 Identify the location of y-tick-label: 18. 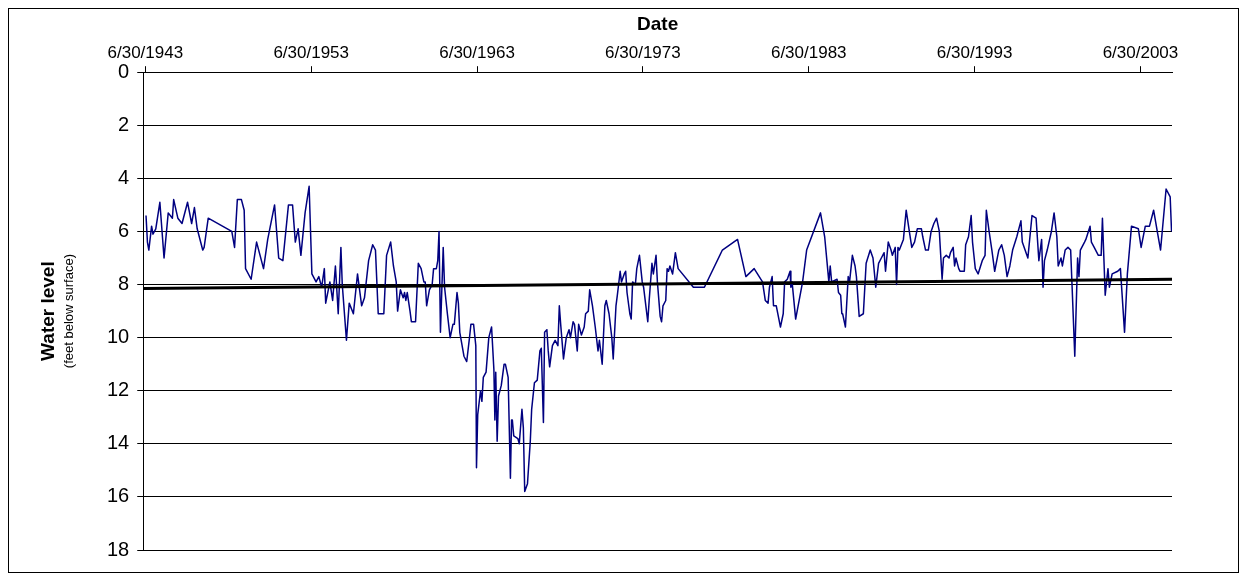
(118, 548).